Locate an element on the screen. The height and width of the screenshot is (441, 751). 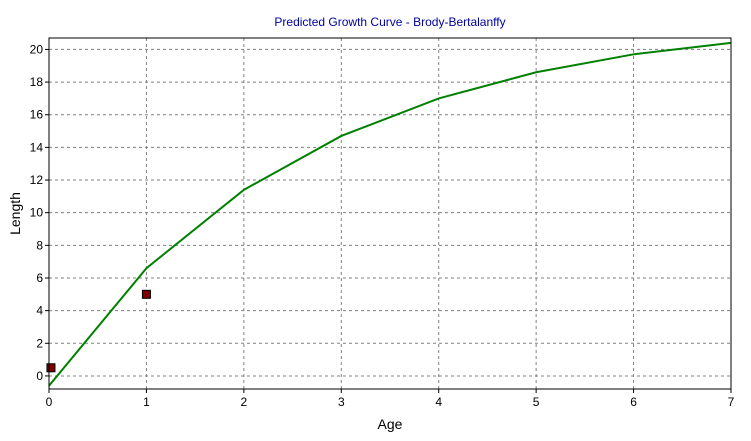
y-tick-label: 6 is located at coordinates (39, 278).